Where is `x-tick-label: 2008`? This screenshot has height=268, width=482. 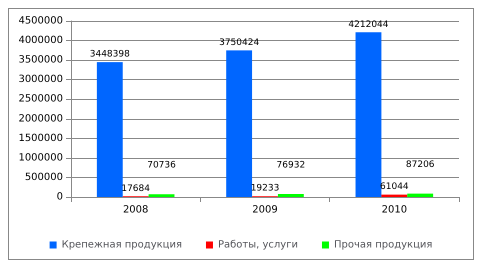 x-tick-label: 2008 is located at coordinates (135, 210).